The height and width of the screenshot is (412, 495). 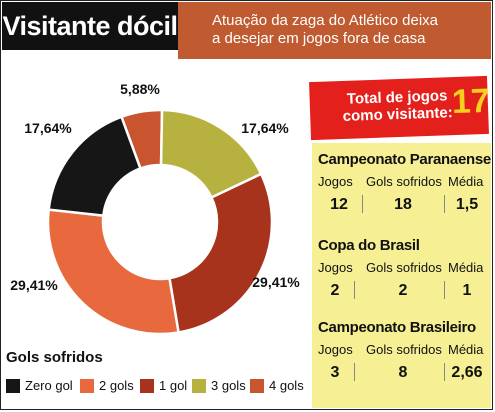 I want to click on value-gols-sofridos: 2, so click(x=403, y=290).